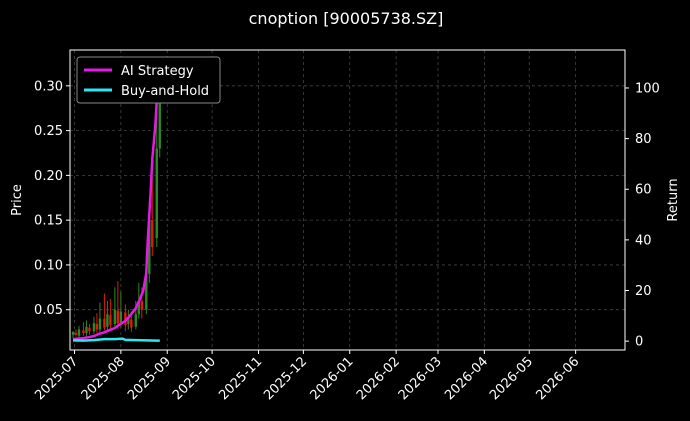  I want to click on y2-axis-label: Return, so click(673, 199).